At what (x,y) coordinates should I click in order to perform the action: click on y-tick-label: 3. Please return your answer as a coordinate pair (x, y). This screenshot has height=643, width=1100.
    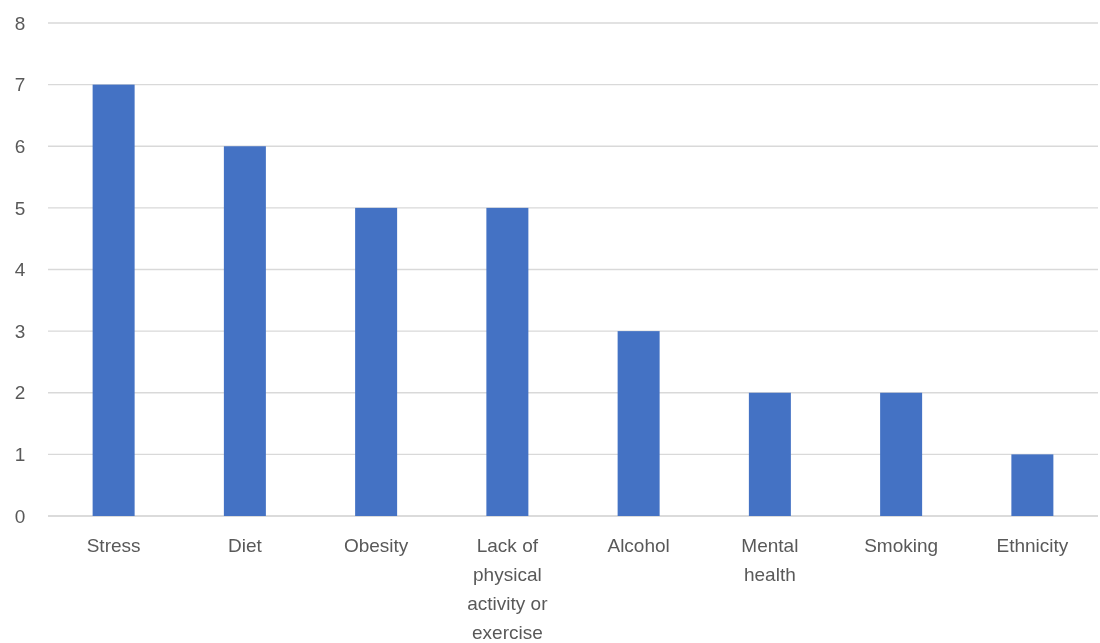
    Looking at the image, I should click on (20, 331).